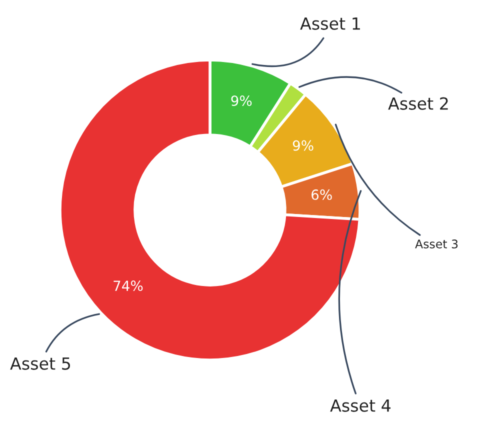 This screenshot has width=492, height=423. I want to click on slice-label: Asset 5, so click(40, 363).